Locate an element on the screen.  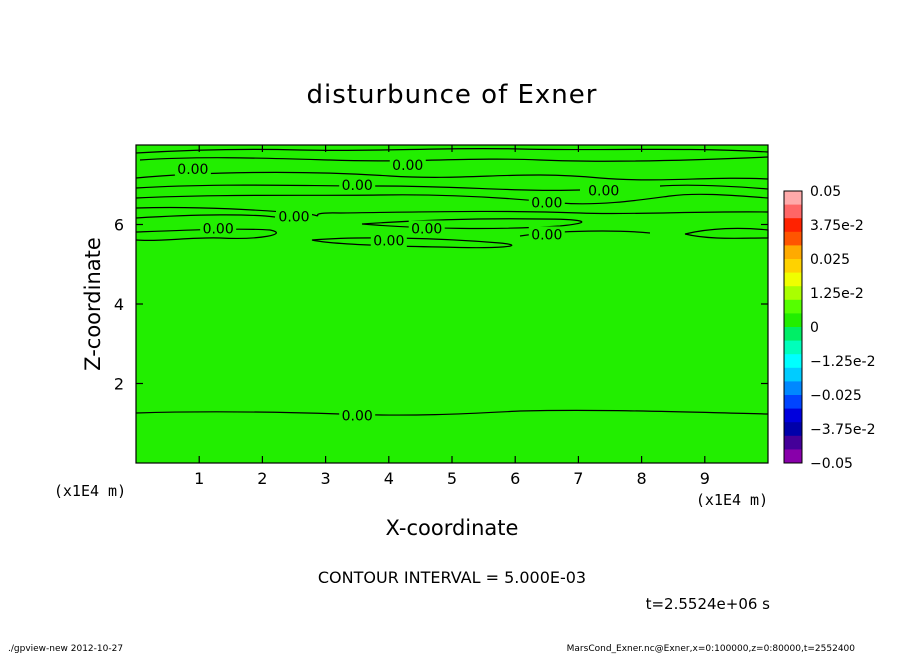
y-tick-label: 6 is located at coordinates (119, 225).